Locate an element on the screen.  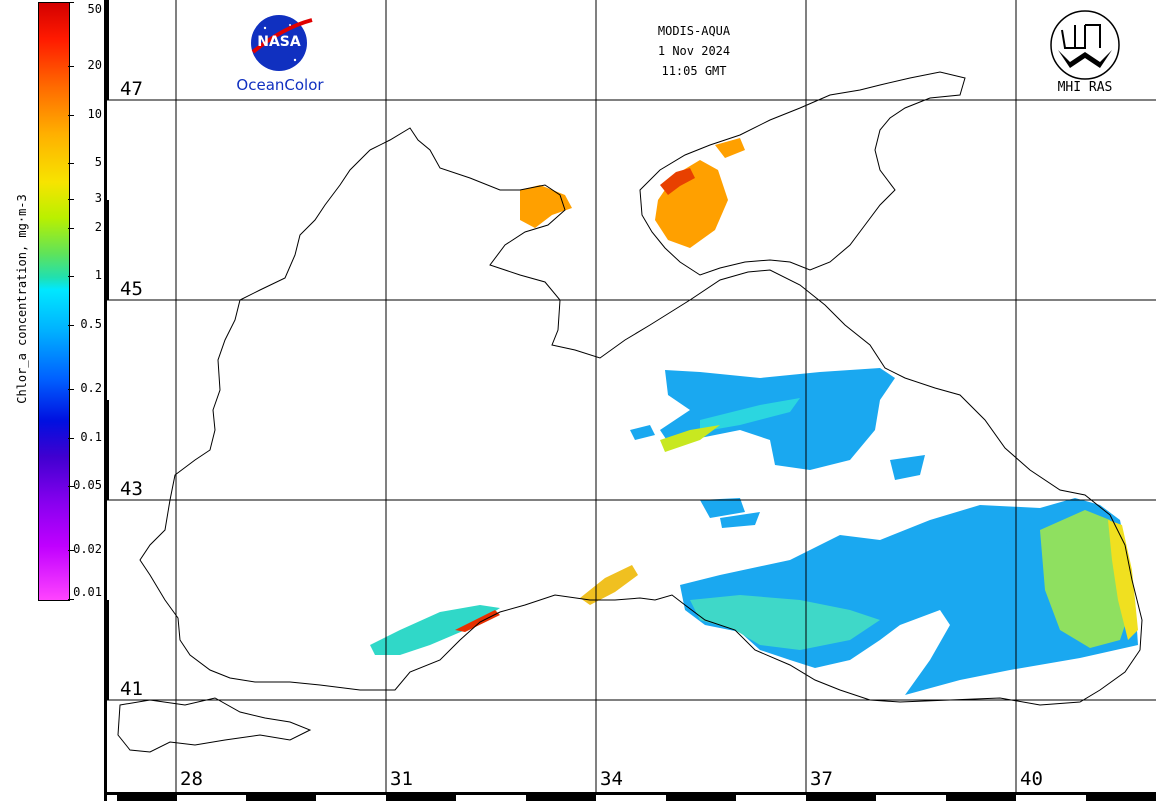
date-label: 1 Nov 2024 is located at coordinates (694, 51).